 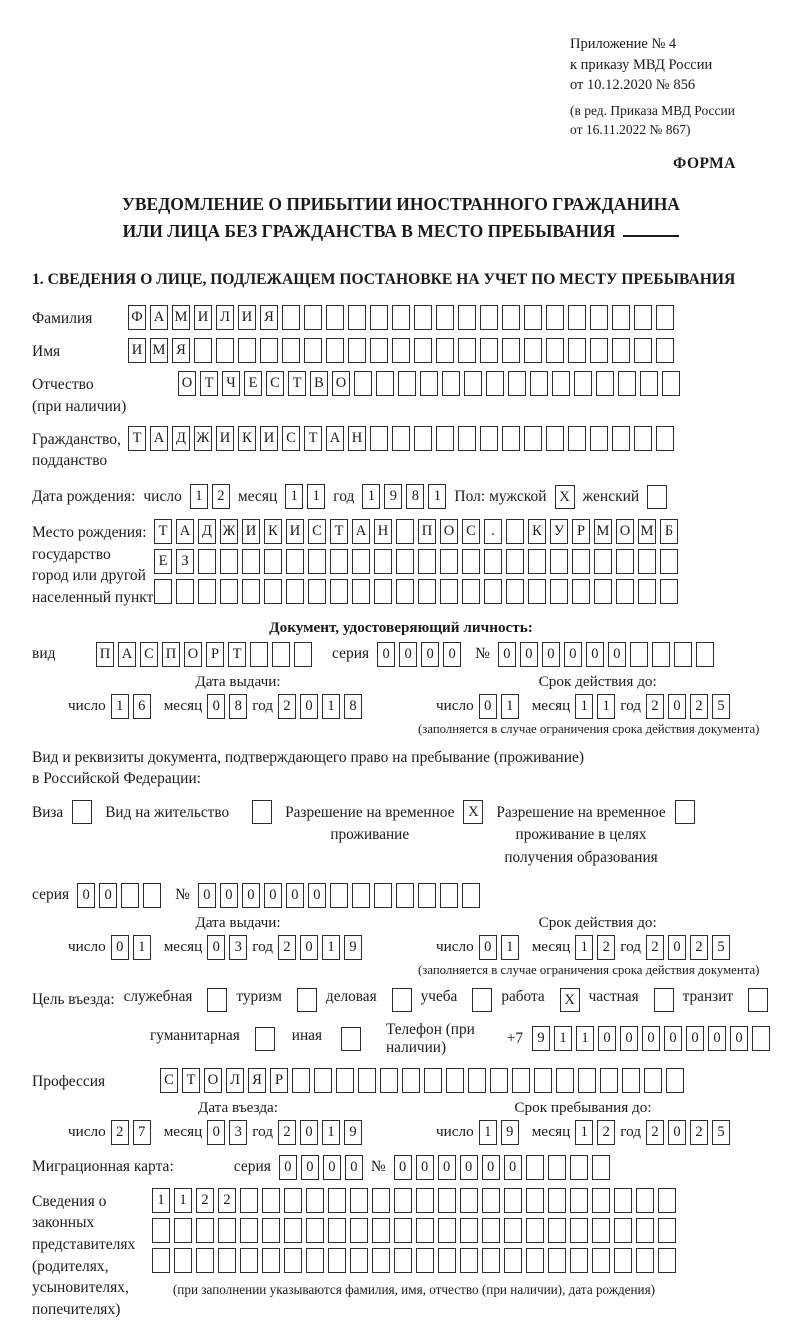 What do you see at coordinates (181, 318) in the screenshot?
I see `char-cell: М` at bounding box center [181, 318].